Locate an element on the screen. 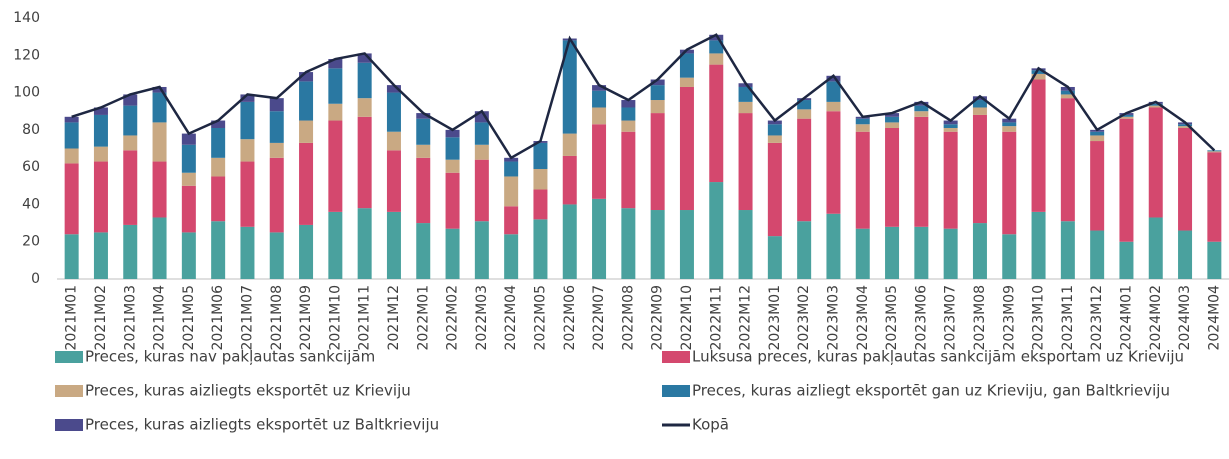 Image resolution: width=1229 pixels, height=459 pixels. y-tick-label: 40 is located at coordinates (31, 204).